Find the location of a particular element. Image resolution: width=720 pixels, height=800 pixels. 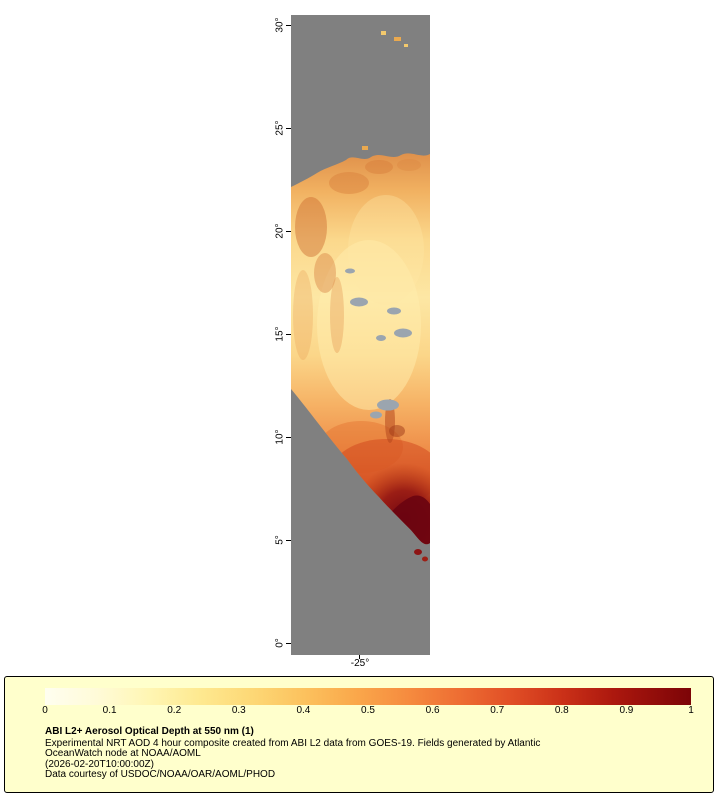

colorbar-tick-row: 0 0.1 0.2 0.3 0.4 0.5 0.6 0.7 0.8 0.9 1 is located at coordinates (368, 711).